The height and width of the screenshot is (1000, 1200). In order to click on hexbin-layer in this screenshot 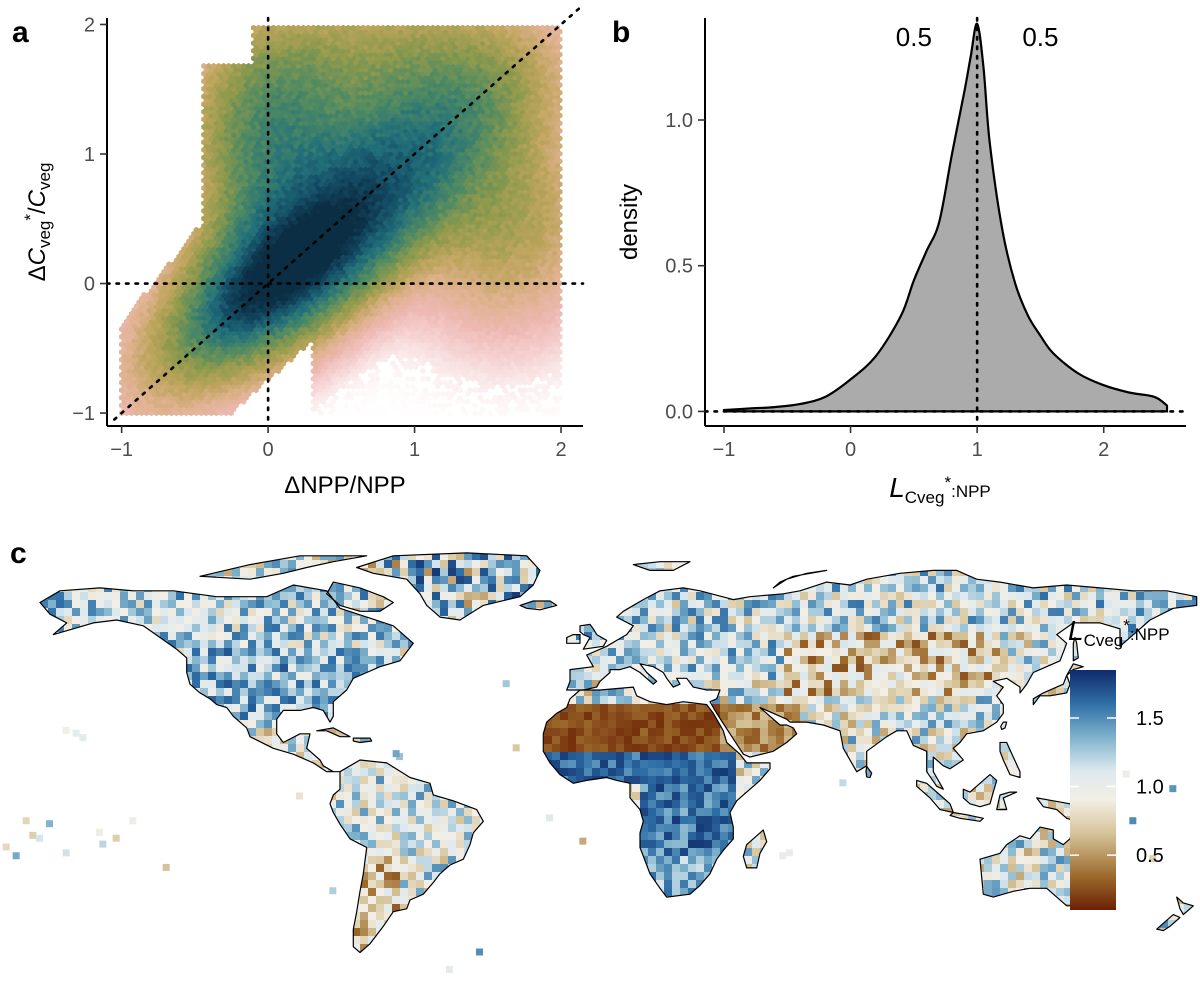, I will do `click(341, 220)`.